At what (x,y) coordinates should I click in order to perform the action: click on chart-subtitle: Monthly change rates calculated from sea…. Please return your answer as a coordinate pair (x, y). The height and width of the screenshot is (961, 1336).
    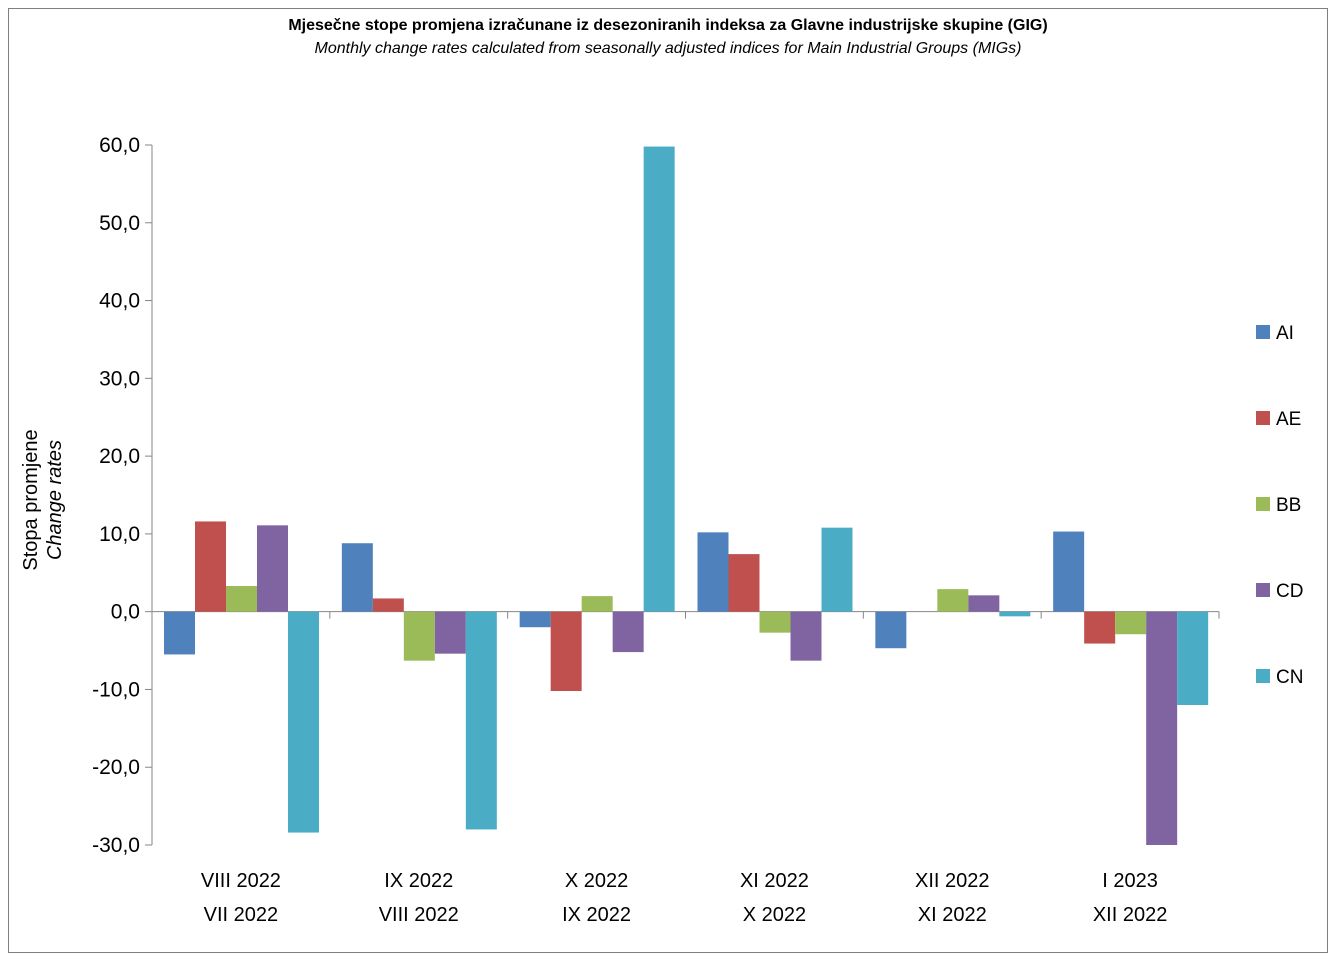
    Looking at the image, I should click on (668, 48).